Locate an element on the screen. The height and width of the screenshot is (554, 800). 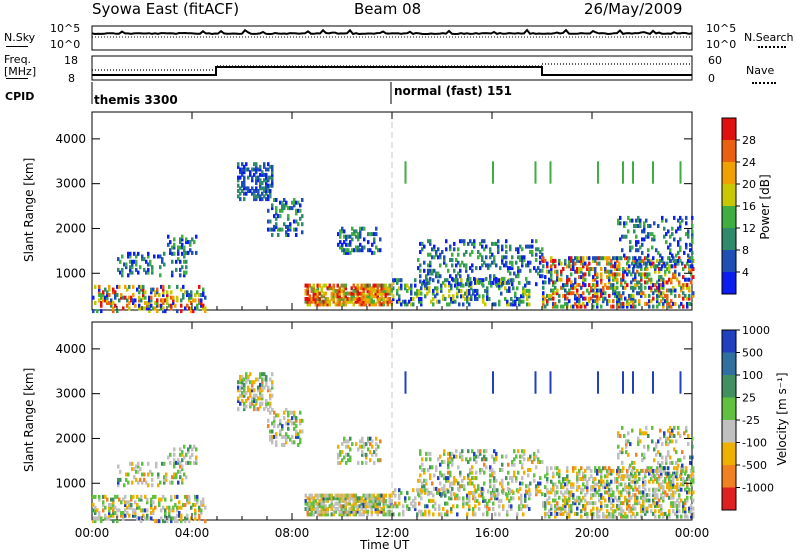
echo-streak is located at coordinates (535, 172).